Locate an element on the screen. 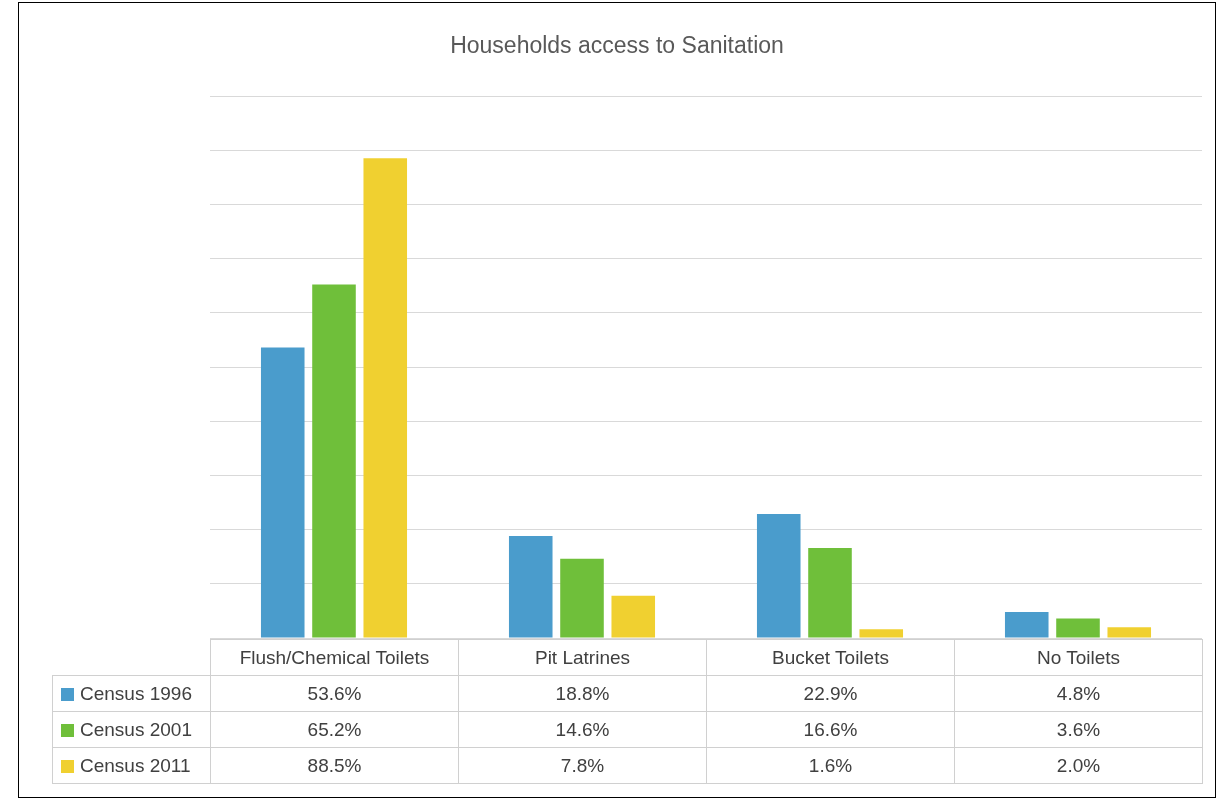 The image size is (1219, 801). data-label: 1.6% is located at coordinates (830, 765).